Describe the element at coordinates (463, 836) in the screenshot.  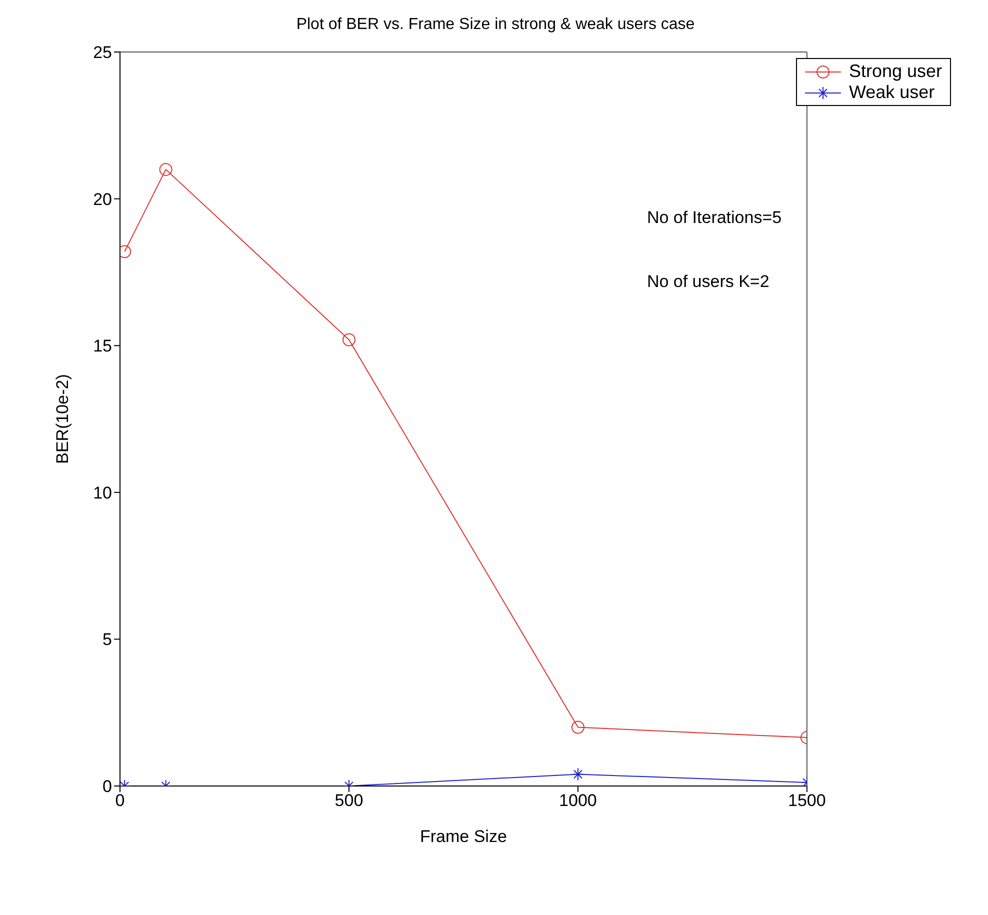
I see `x-axis-title: Frame Size` at that location.